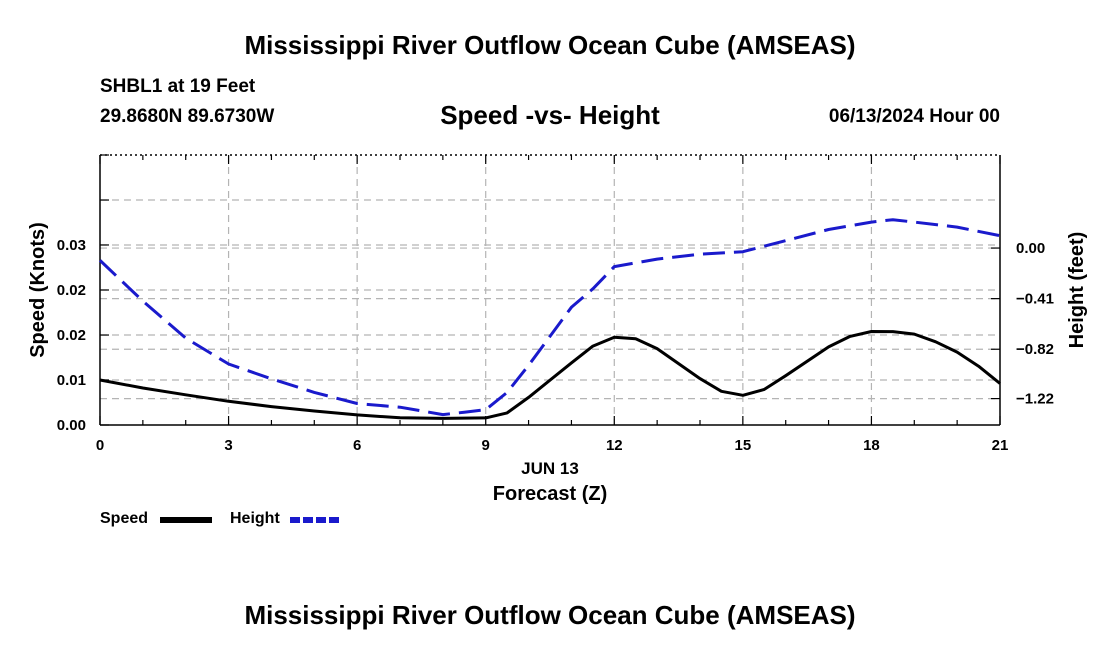 This screenshot has width=1100, height=650. Describe the element at coordinates (550, 468) in the screenshot. I see `x-axis-date-label: JUN 13` at that location.